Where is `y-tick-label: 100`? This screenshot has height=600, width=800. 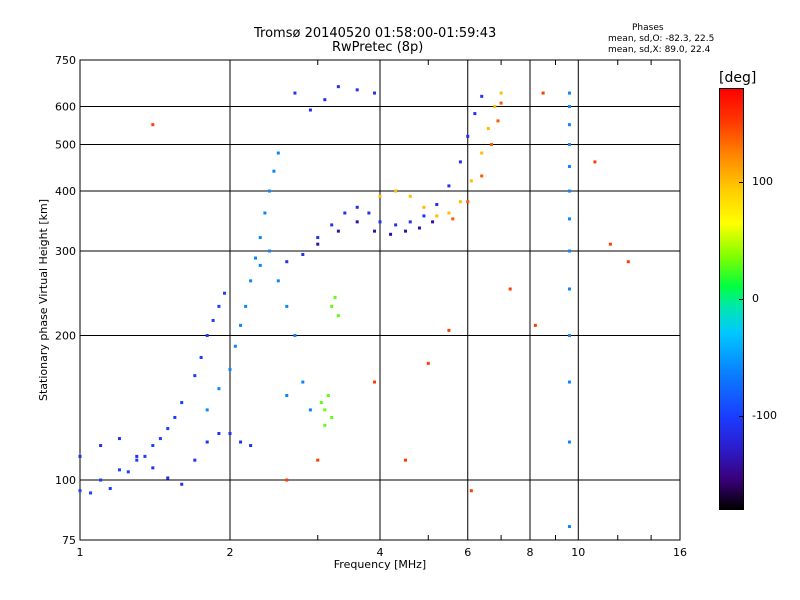 y-tick-label: 100 is located at coordinates (65, 480).